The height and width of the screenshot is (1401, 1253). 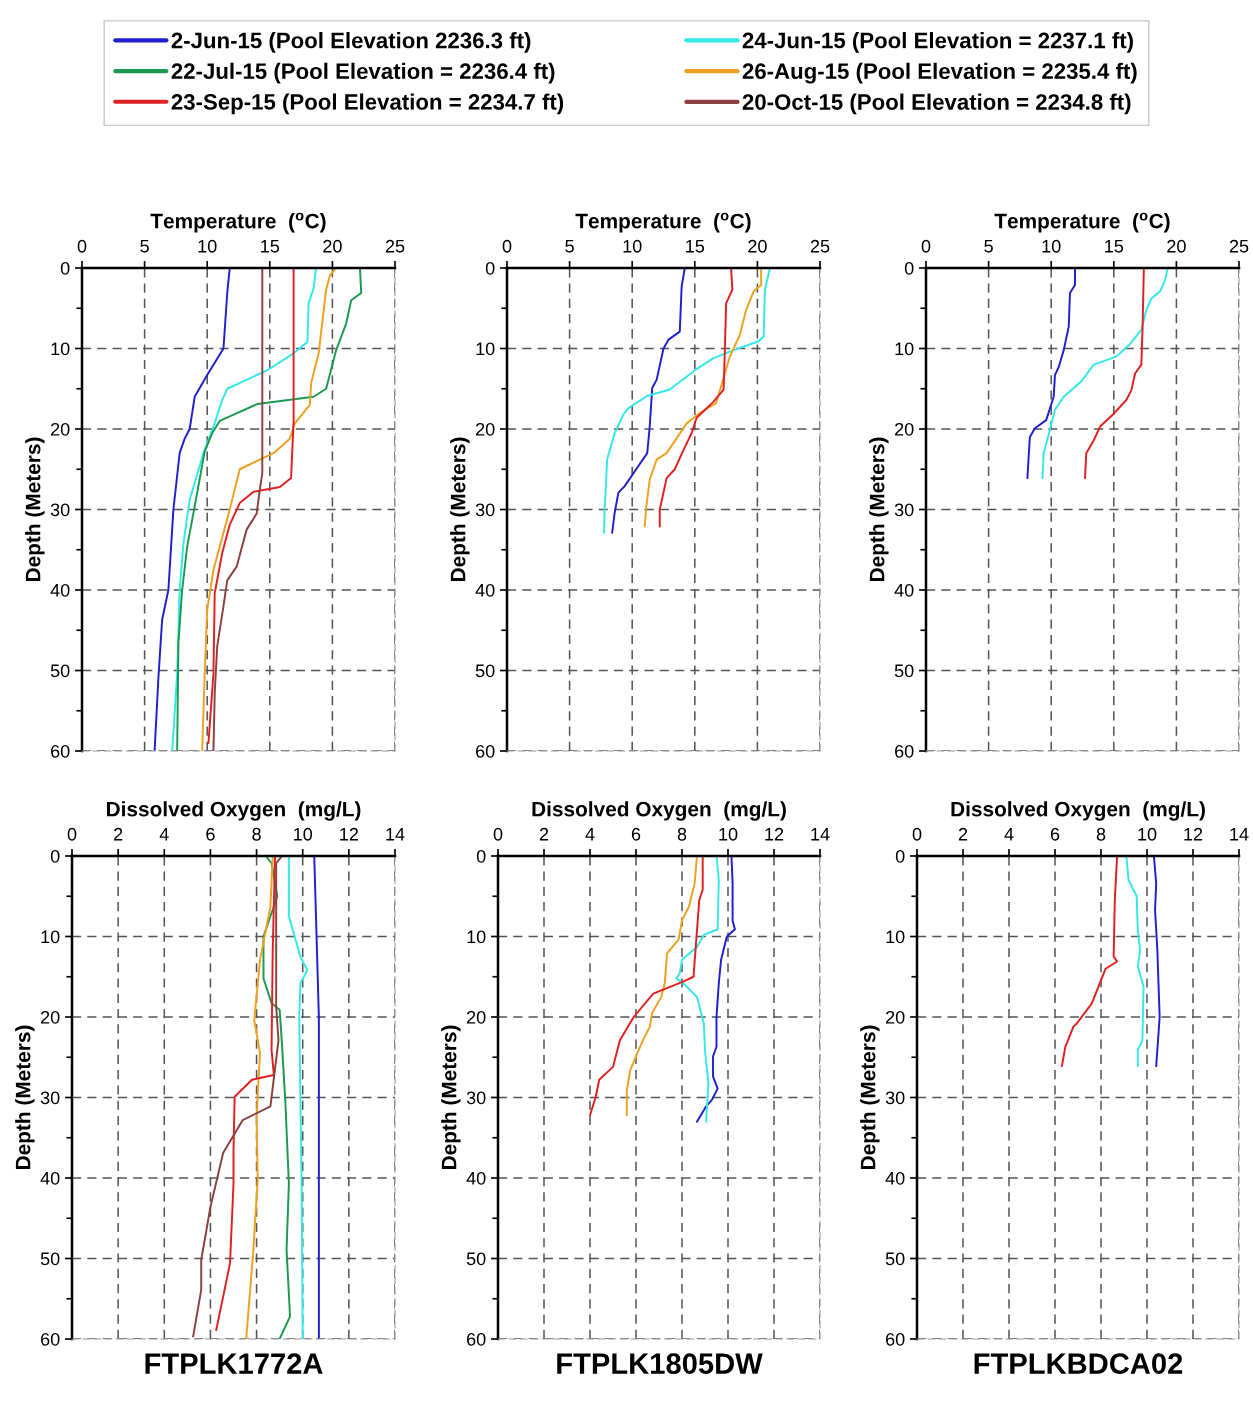 What do you see at coordinates (988, 246) in the screenshot?
I see `x-tick-label: 5` at bounding box center [988, 246].